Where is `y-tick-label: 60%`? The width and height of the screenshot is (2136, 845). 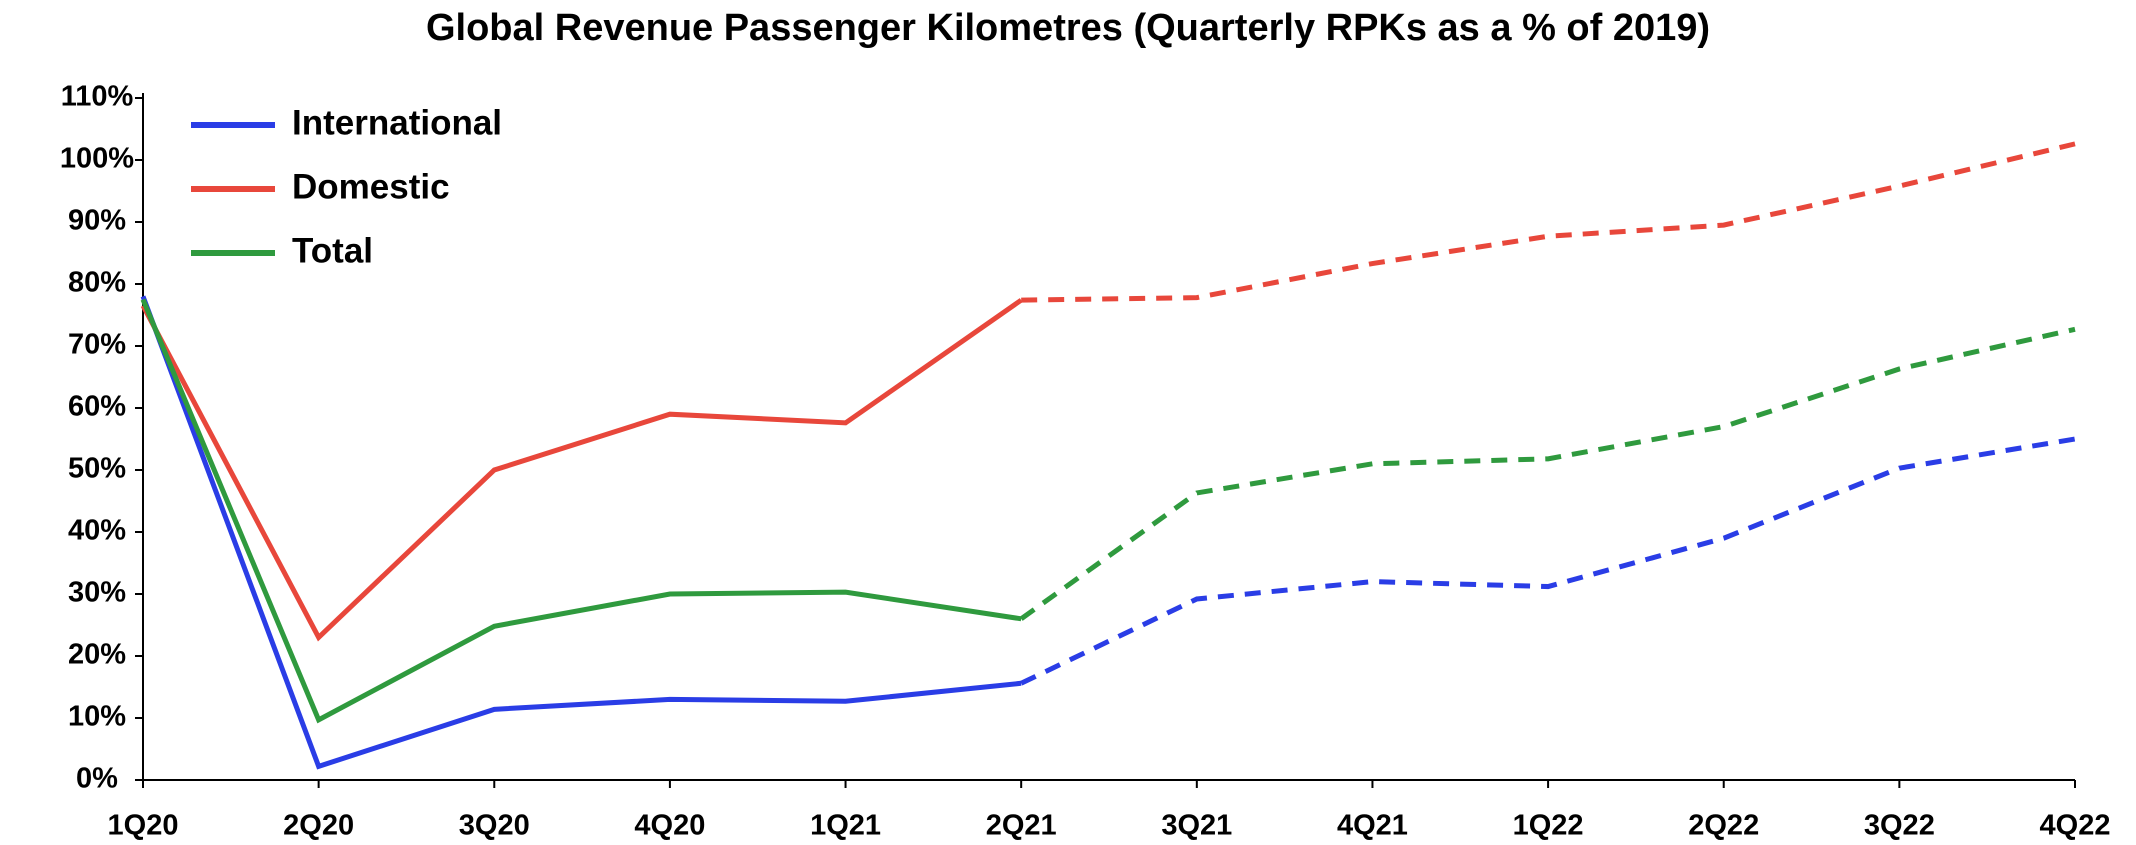 y-tick-label: 60% is located at coordinates (97, 407).